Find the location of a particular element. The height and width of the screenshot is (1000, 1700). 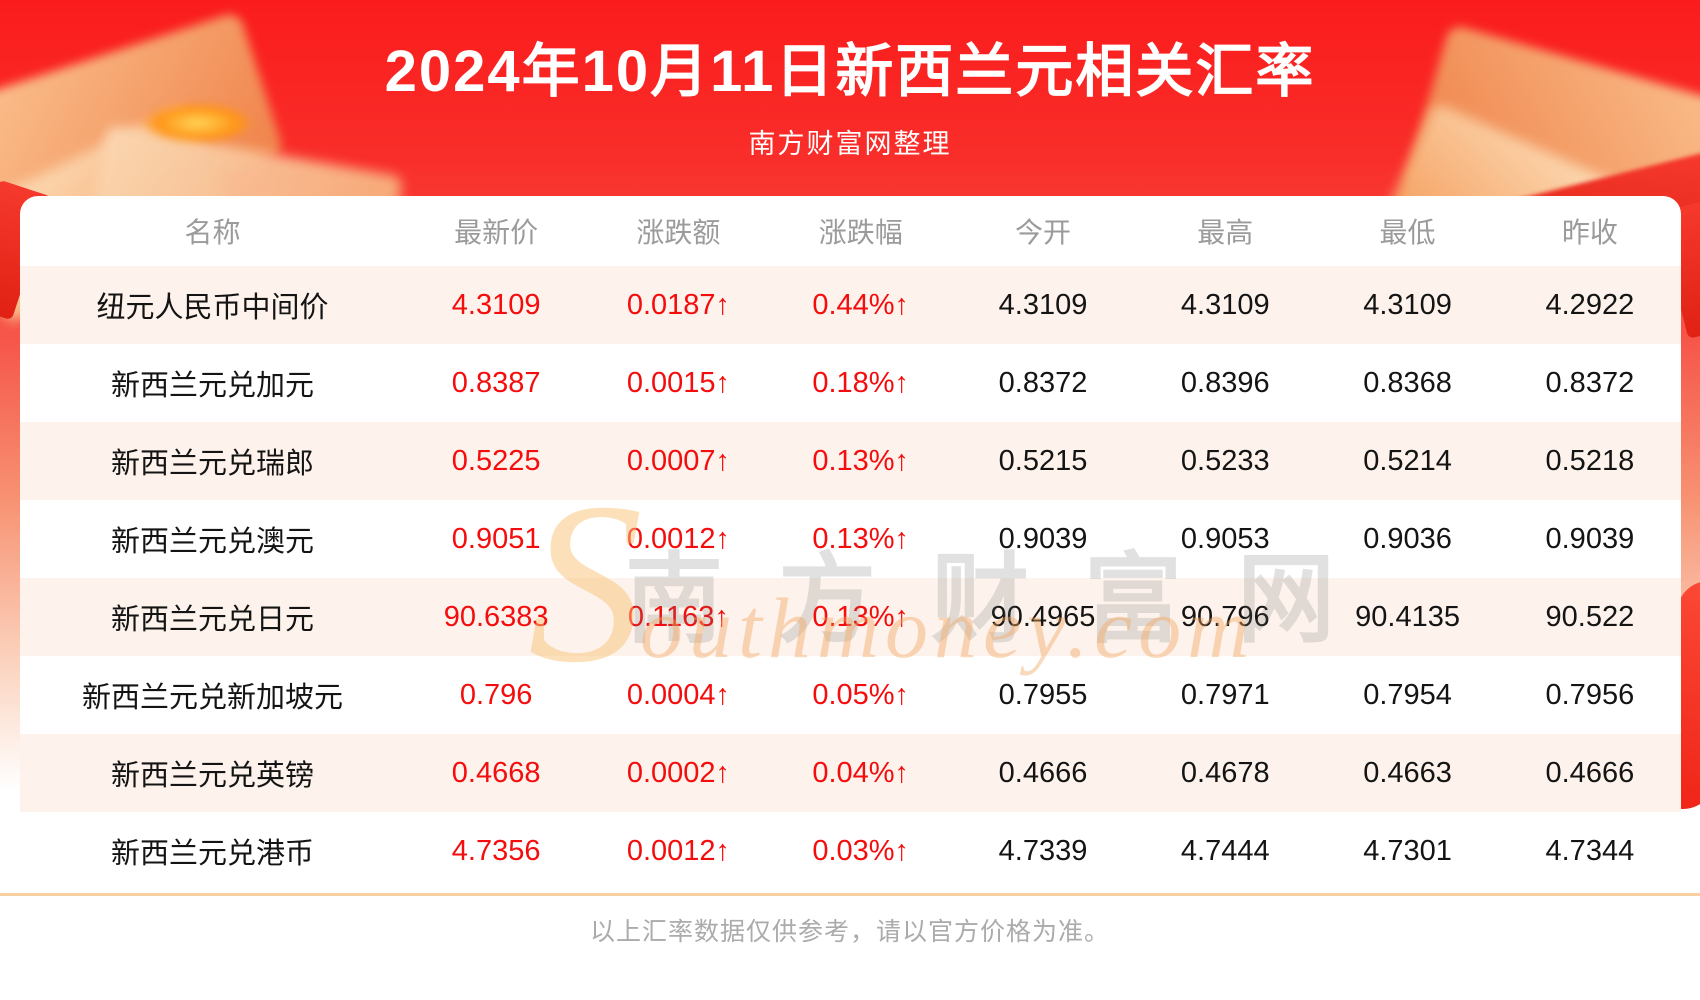

pair-name: 纽元人民币中间价 is located at coordinates (212, 308).